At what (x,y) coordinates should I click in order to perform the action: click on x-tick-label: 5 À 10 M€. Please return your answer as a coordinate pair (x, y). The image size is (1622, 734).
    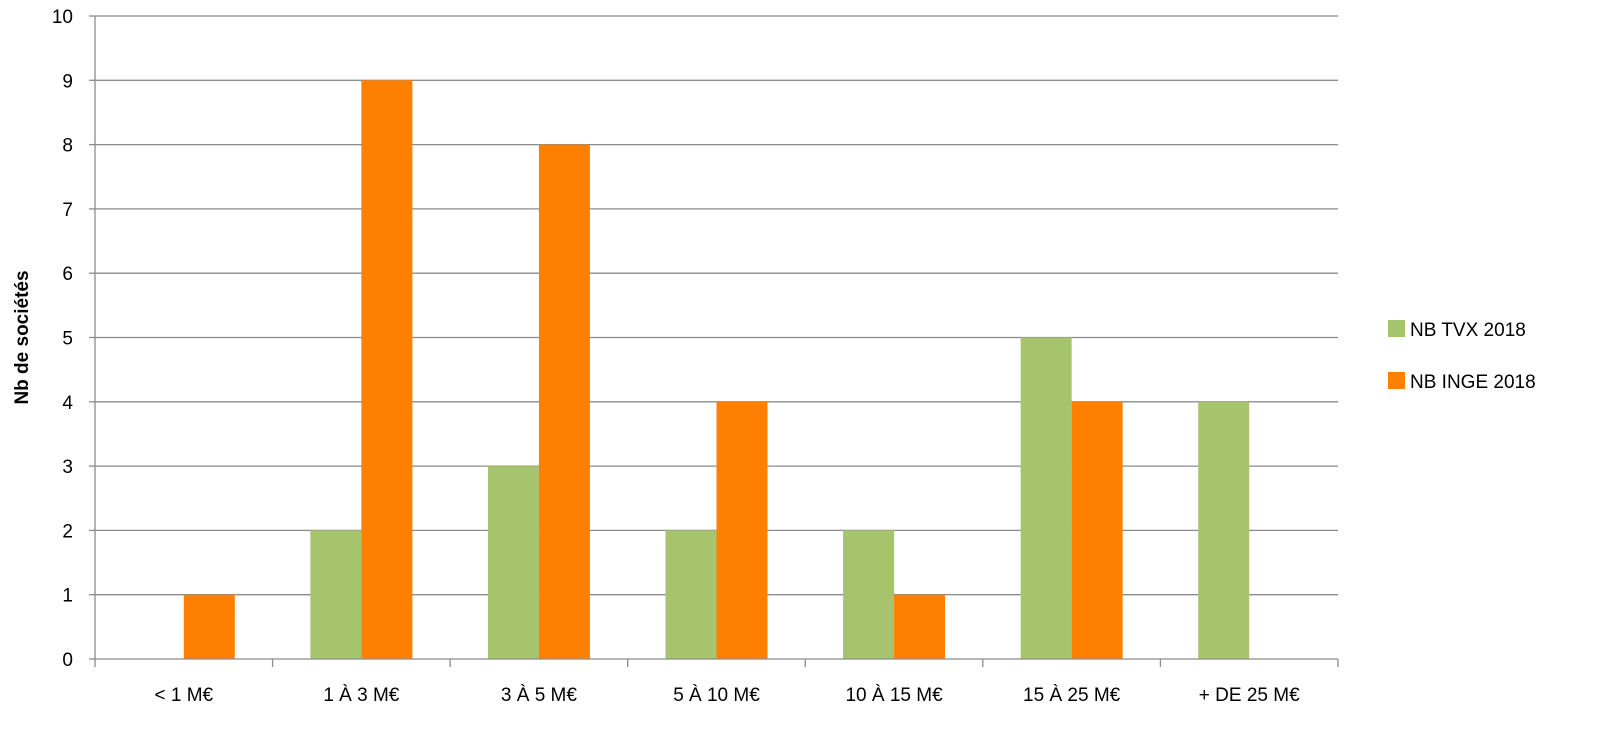
    Looking at the image, I should click on (716, 695).